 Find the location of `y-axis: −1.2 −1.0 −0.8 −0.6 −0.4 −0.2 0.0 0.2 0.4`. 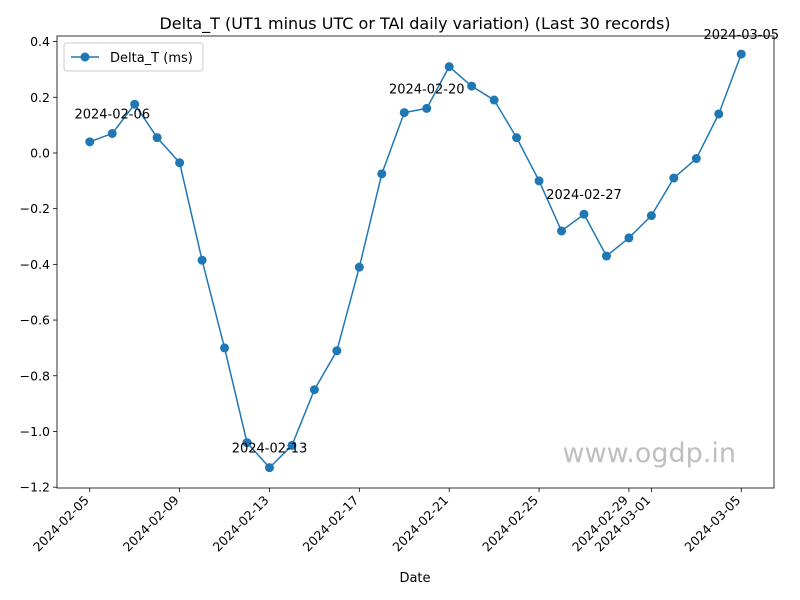

y-axis: −1.2 −1.0 −0.8 −0.6 −0.4 −0.2 0.0 0.2 0.4 is located at coordinates (38, 264).